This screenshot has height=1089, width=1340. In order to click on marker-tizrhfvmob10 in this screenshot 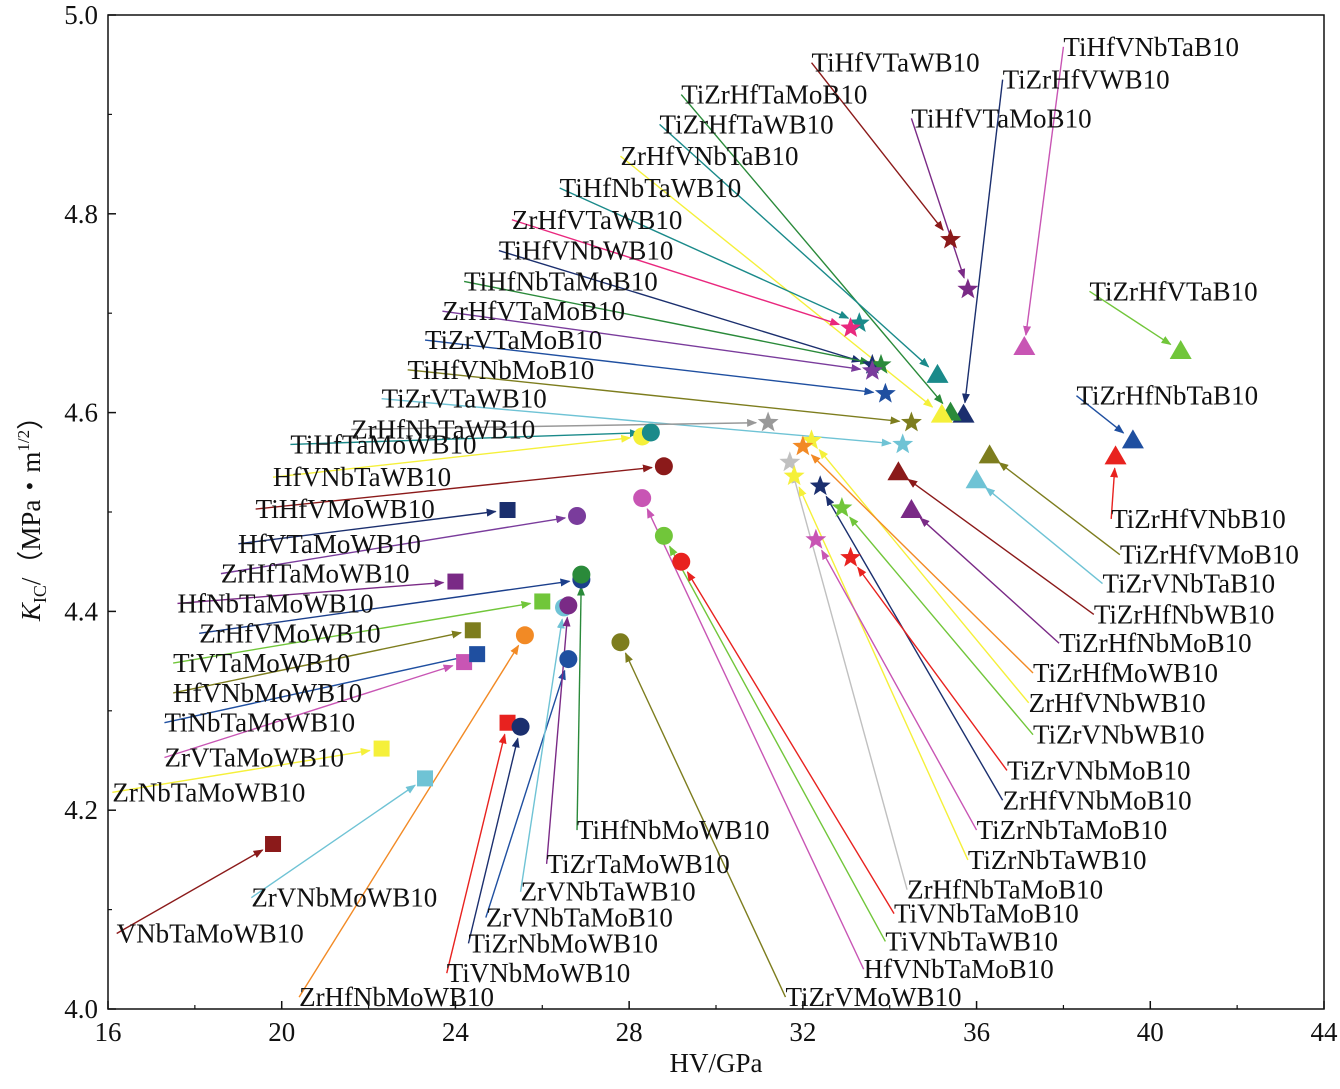, I will do `click(989, 454)`.